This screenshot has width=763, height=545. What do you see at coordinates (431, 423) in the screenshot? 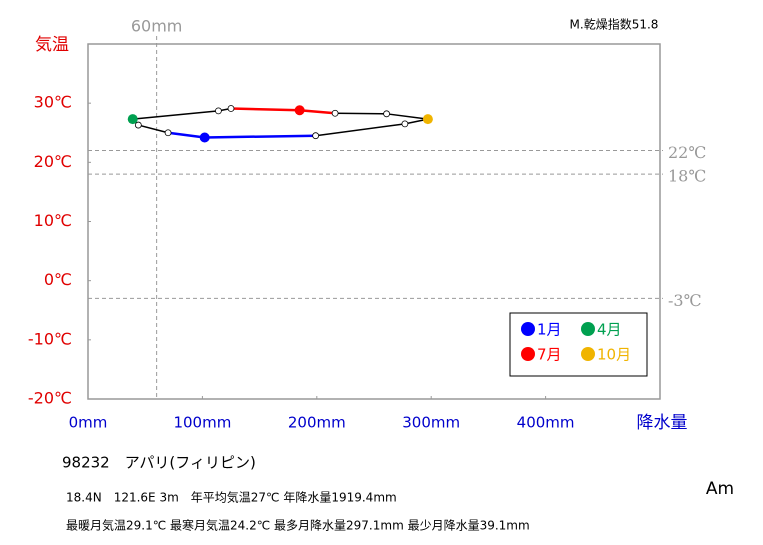
I see `x-tick-label: 300mm` at bounding box center [431, 423].